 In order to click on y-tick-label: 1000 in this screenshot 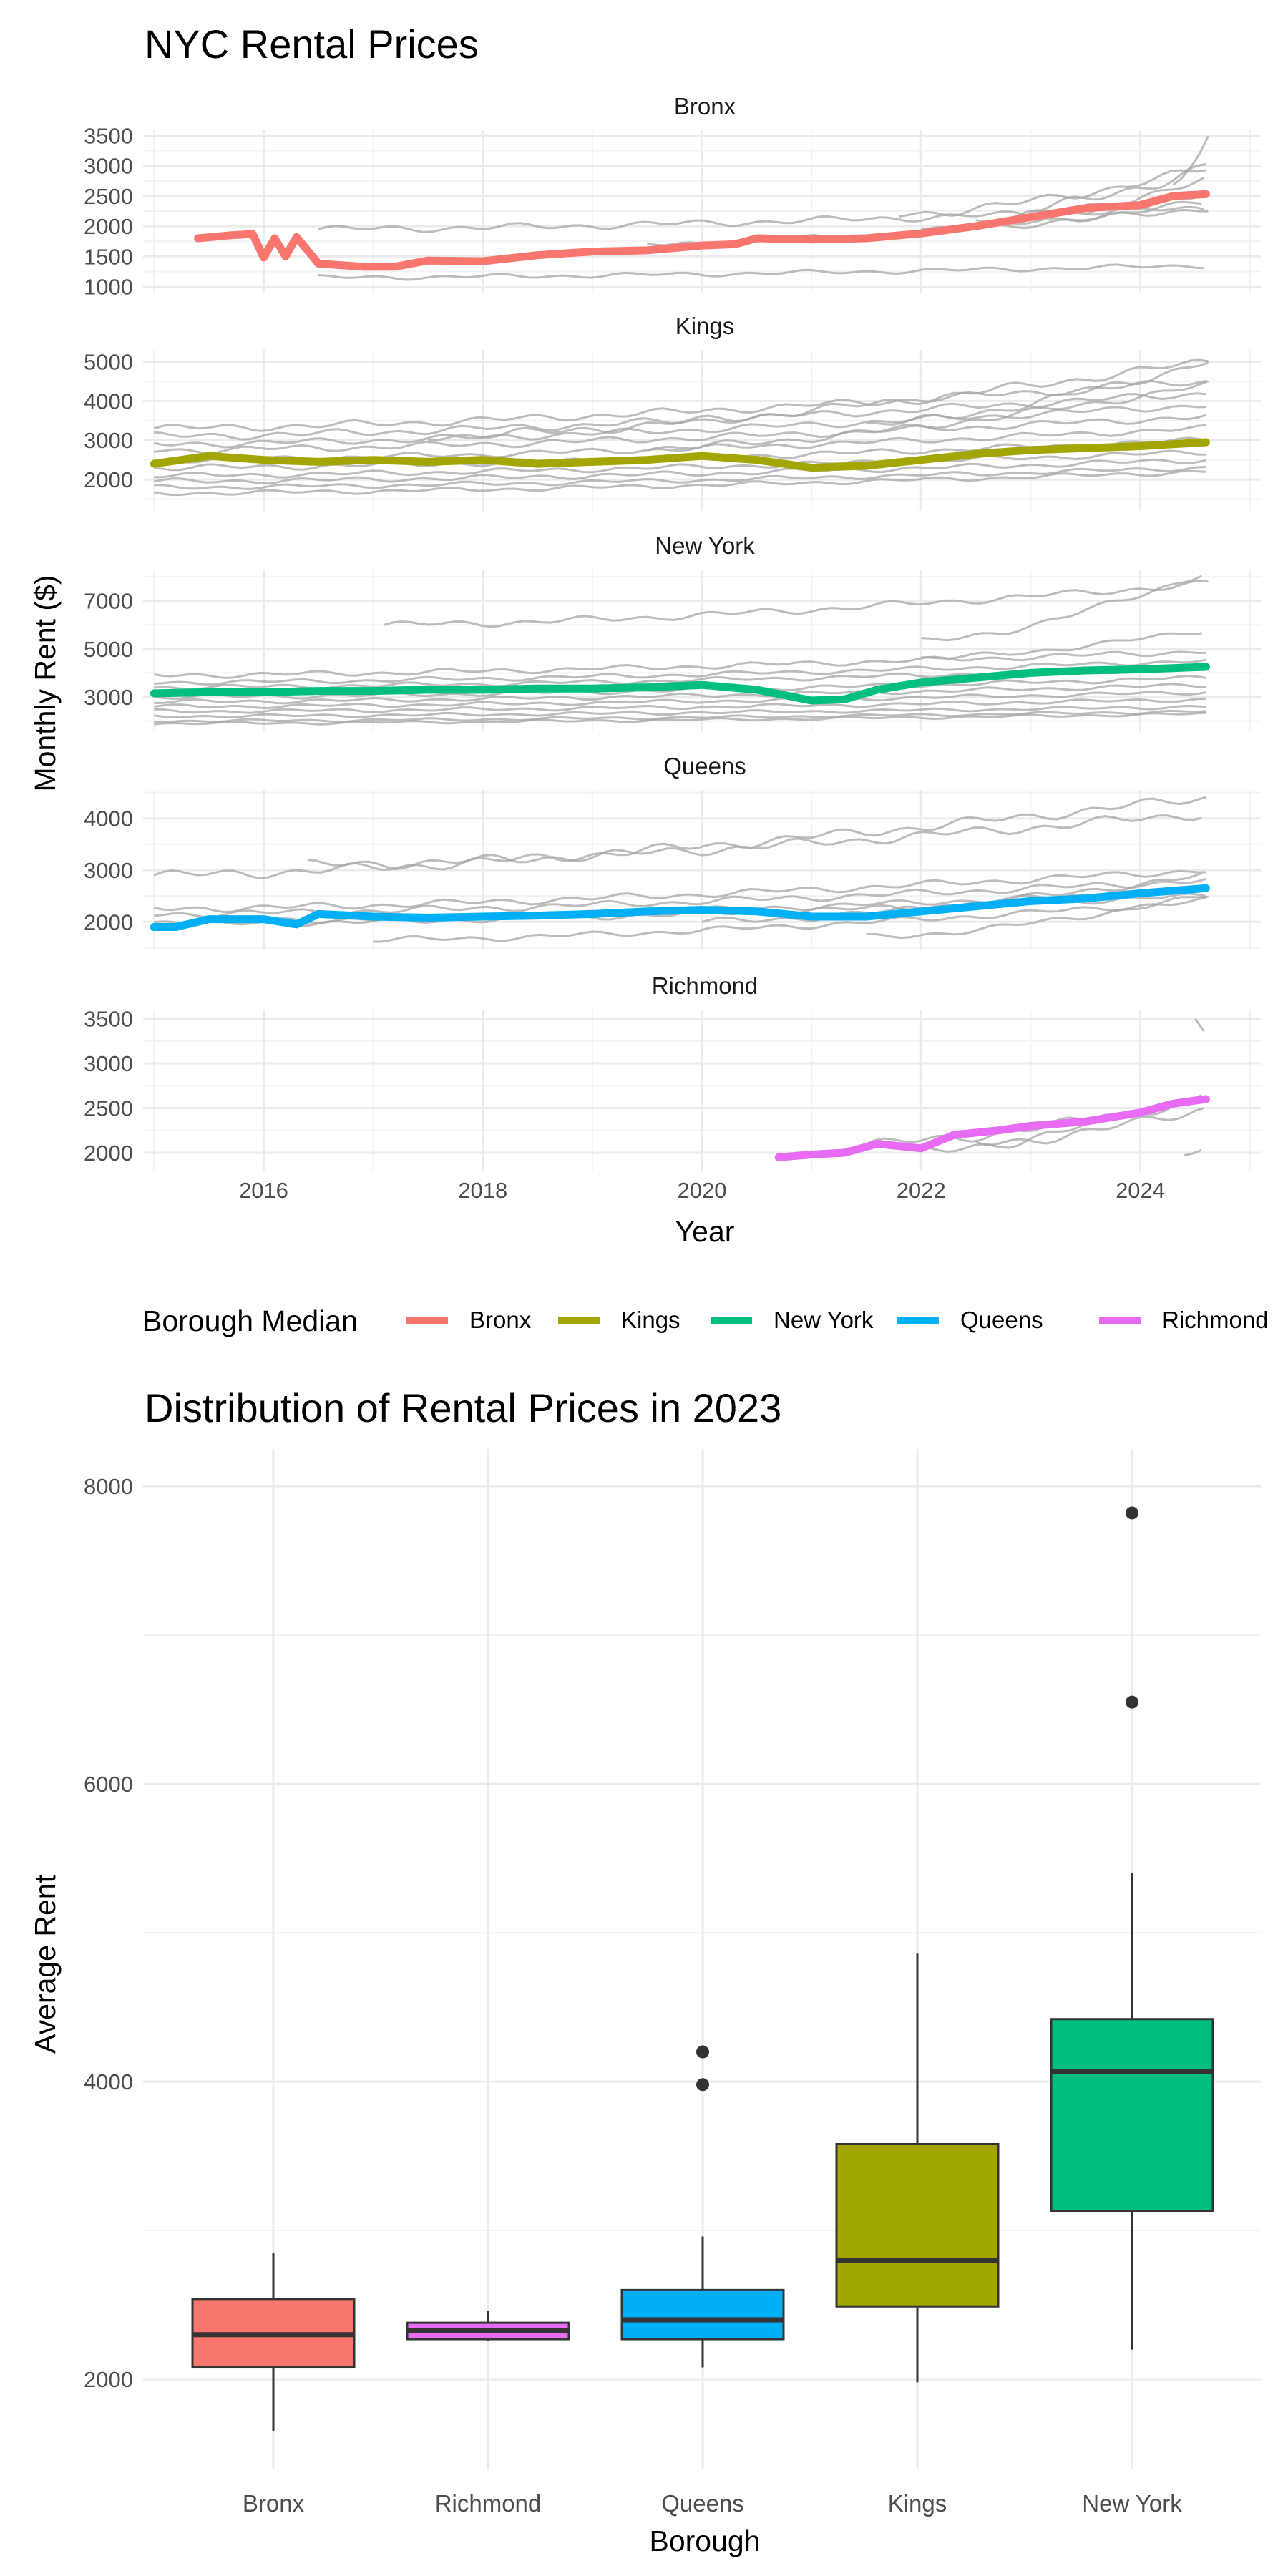, I will do `click(108, 287)`.